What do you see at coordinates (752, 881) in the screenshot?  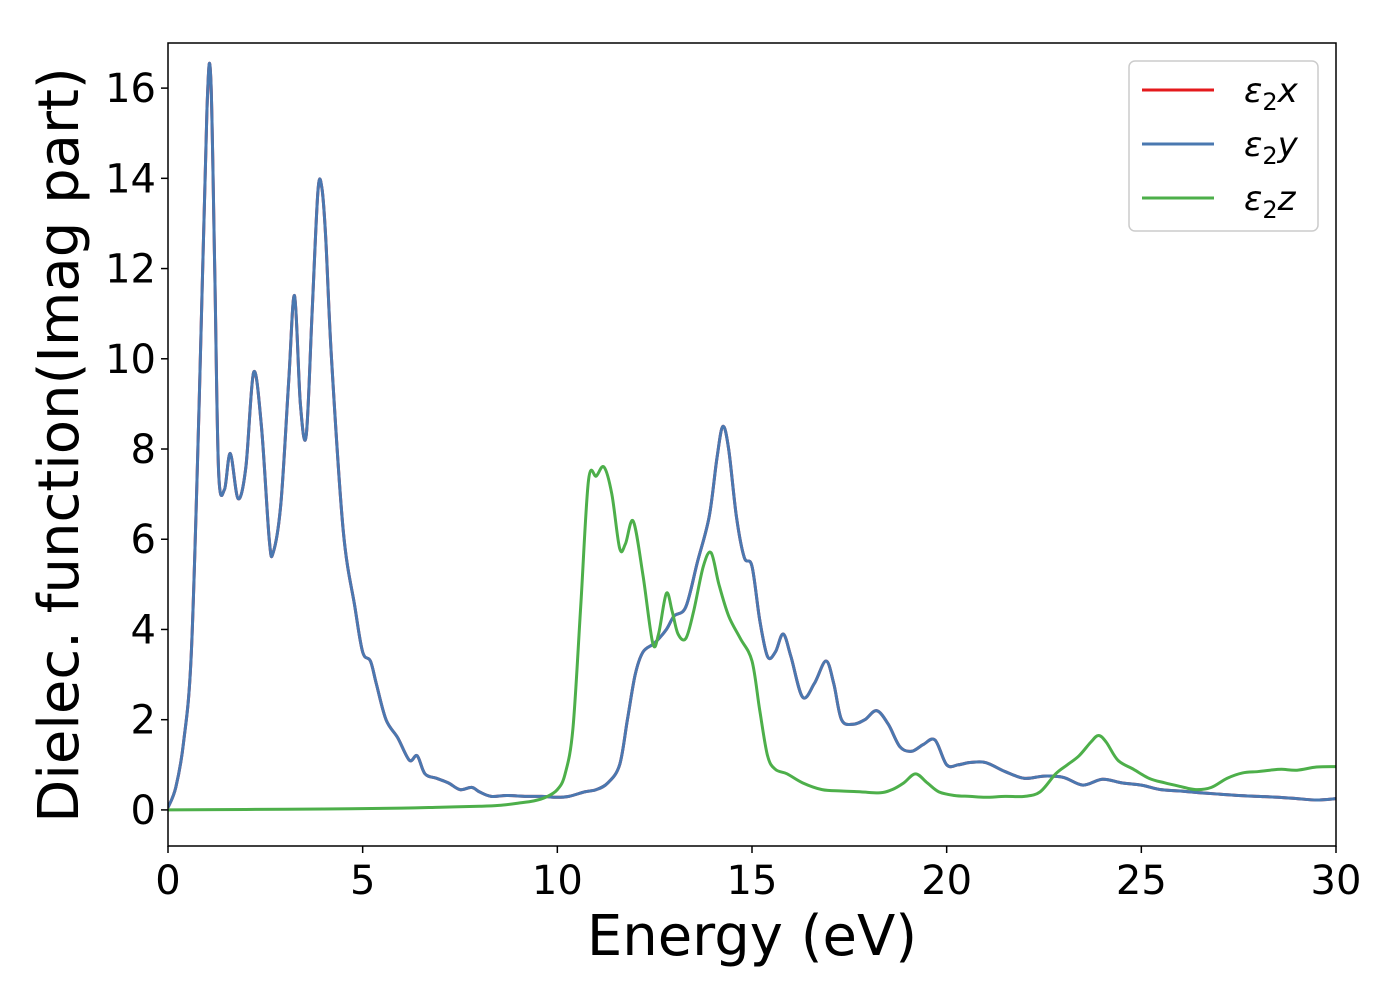 I see `x-tick-label: 15` at bounding box center [752, 881].